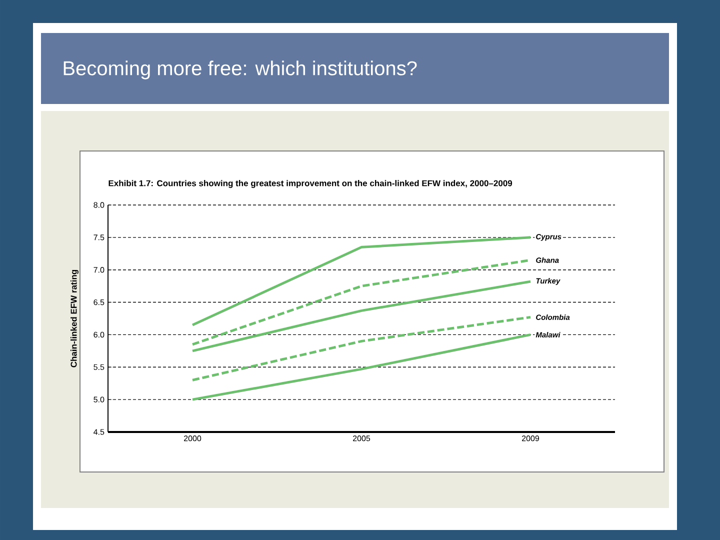  Describe the element at coordinates (99, 399) in the screenshot. I see `y-tick-label: 5.0` at that location.